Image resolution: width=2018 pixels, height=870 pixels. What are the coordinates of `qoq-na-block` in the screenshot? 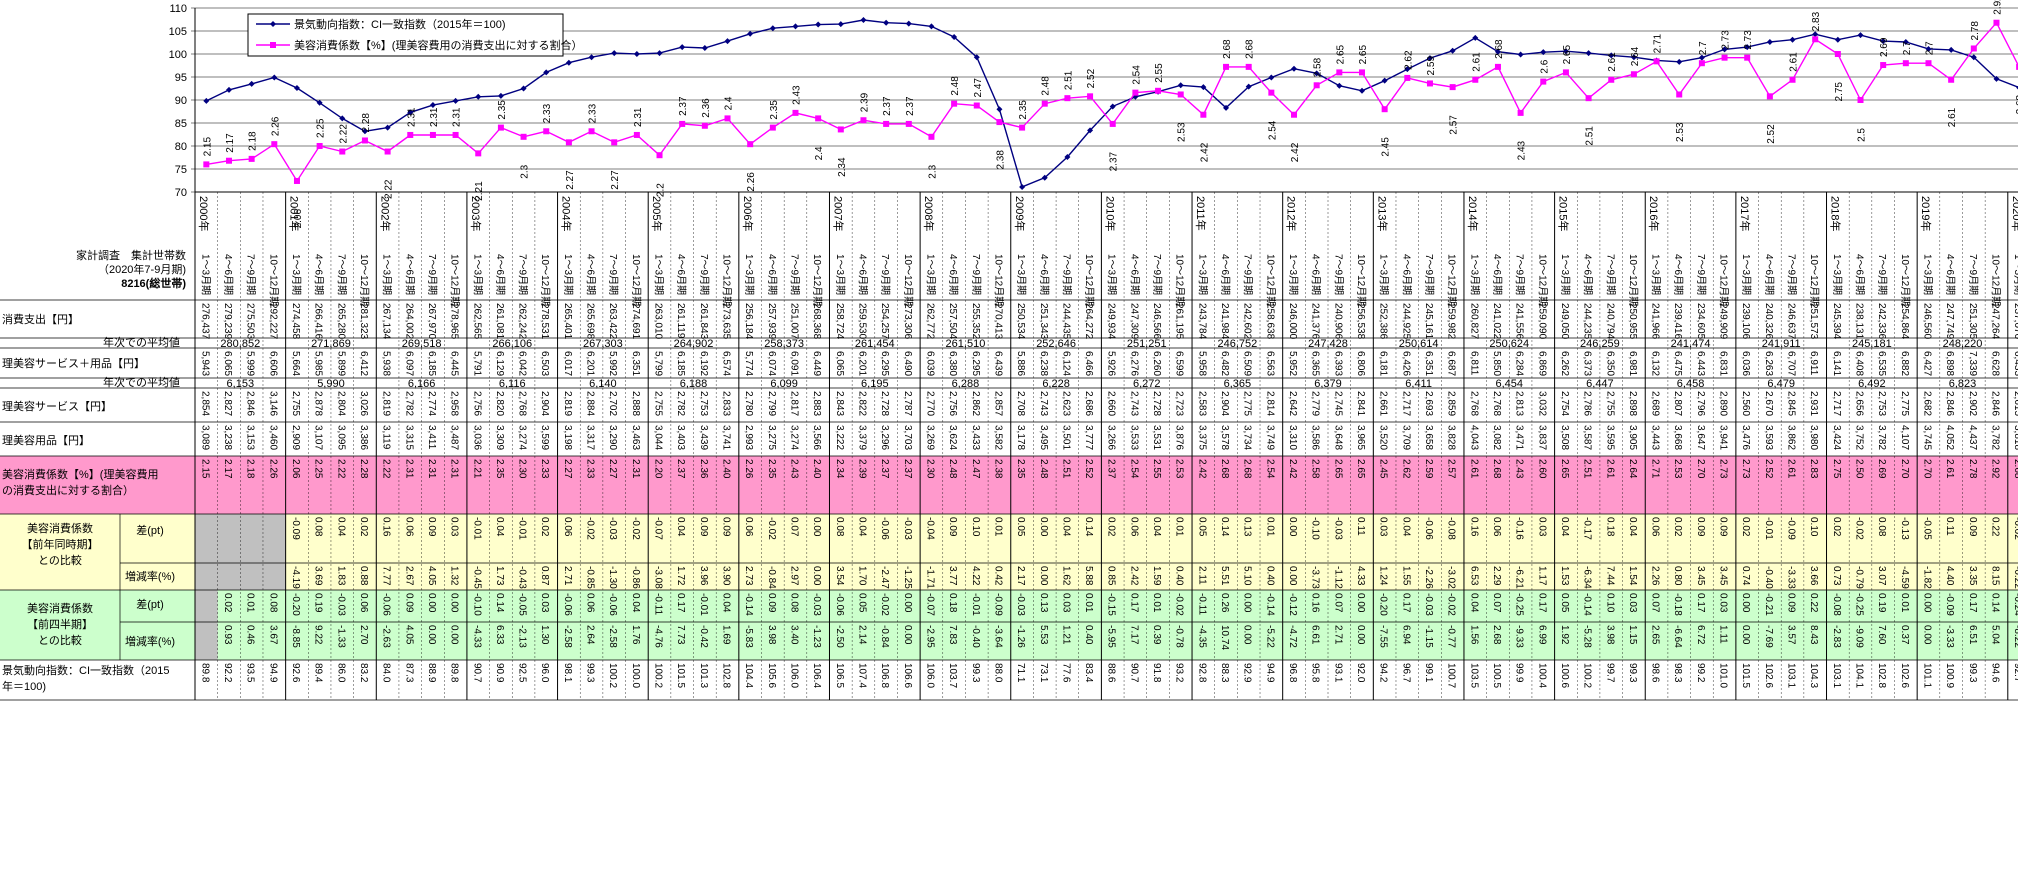 It's located at (206, 625).